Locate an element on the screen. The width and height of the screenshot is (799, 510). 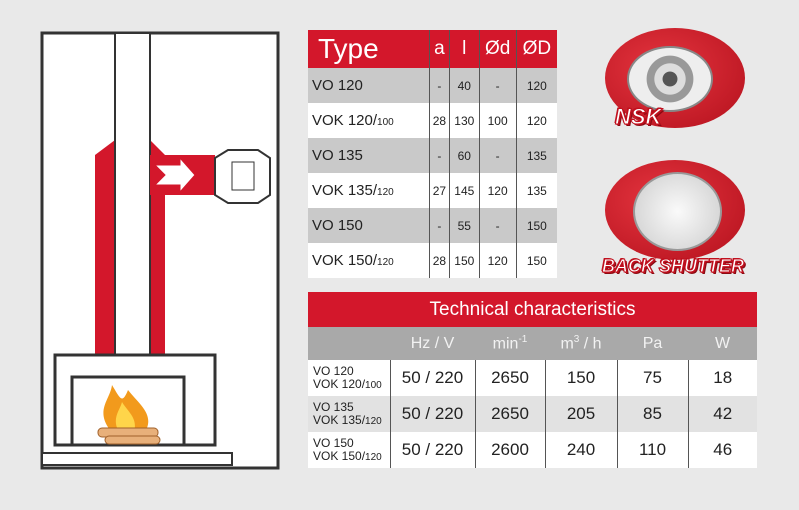
tech-header-row: Hz / V min-1 m3 / h Pa W is located at coordinates (532, 343).